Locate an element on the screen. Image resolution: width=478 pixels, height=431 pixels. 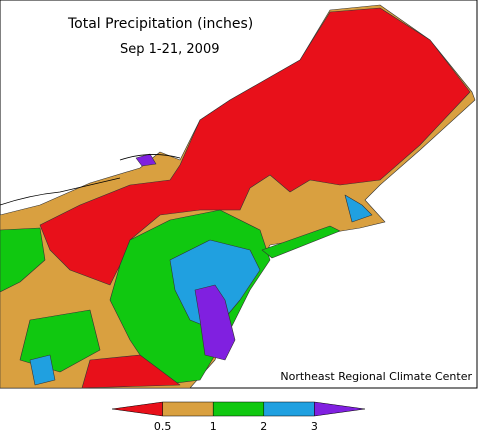
region-long-island is located at coordinates (301, 242).